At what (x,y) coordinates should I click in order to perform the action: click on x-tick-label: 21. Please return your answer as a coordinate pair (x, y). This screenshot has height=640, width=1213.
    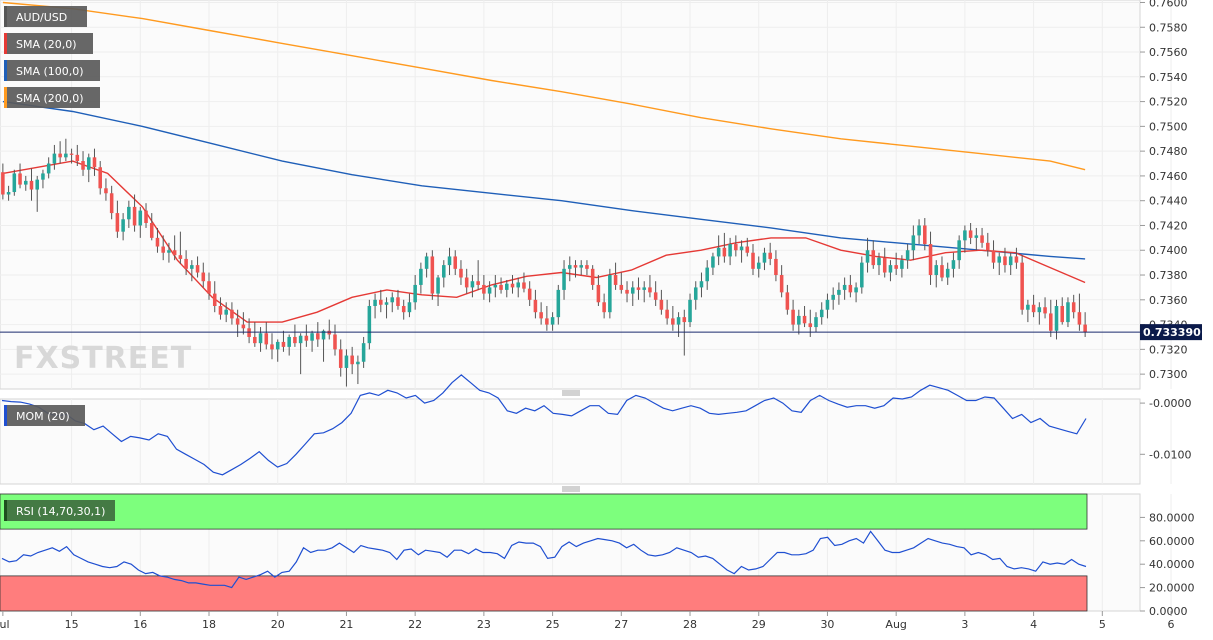
    Looking at the image, I should click on (346, 624).